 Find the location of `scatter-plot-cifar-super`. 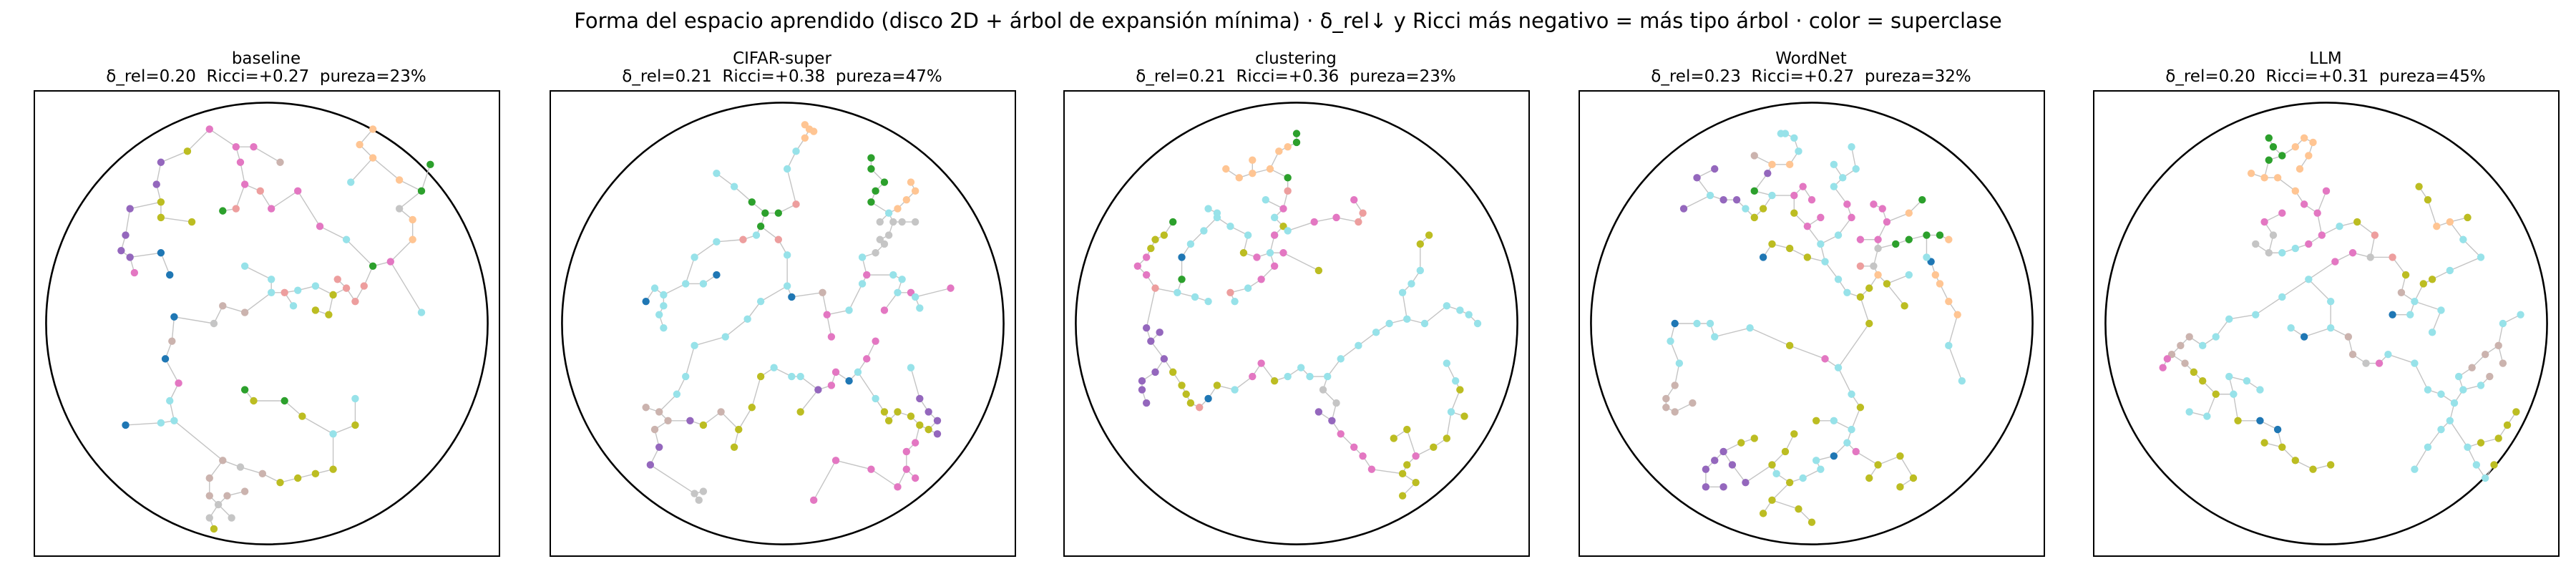

scatter-plot-cifar-super is located at coordinates (783, 323).